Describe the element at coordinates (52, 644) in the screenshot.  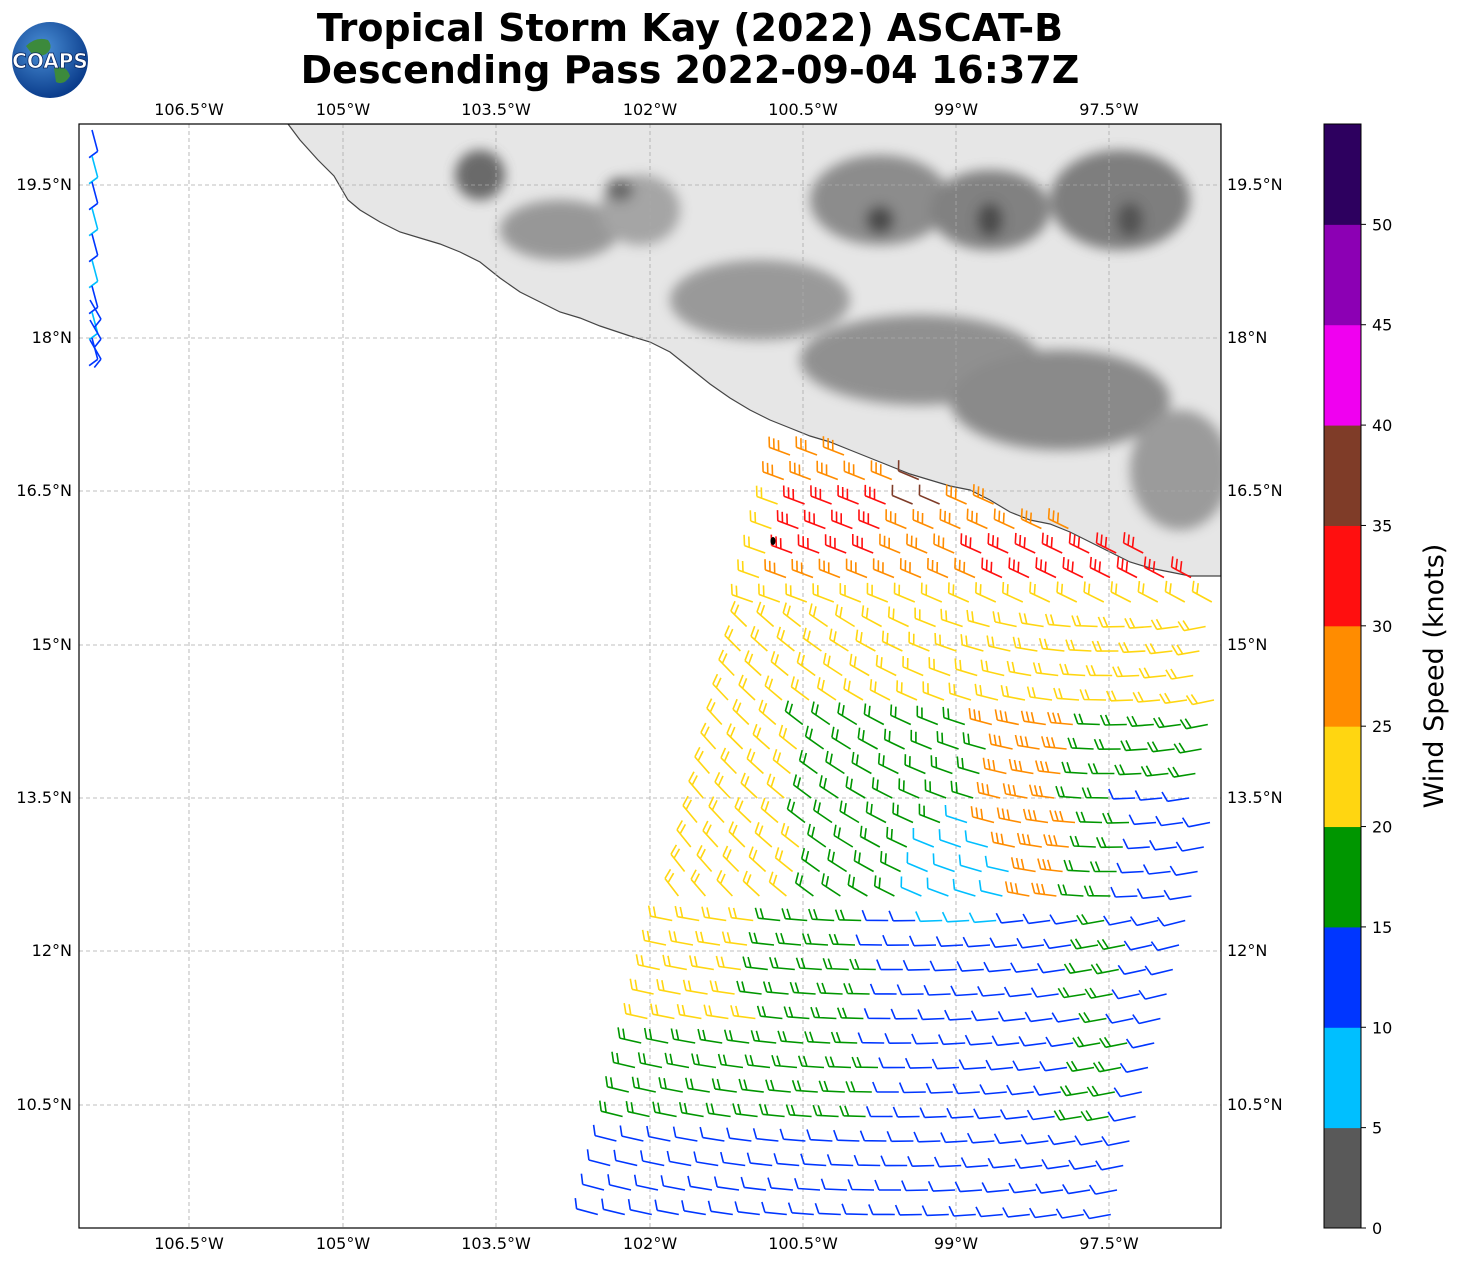
I see `lat-tick-left: 15°N` at that location.